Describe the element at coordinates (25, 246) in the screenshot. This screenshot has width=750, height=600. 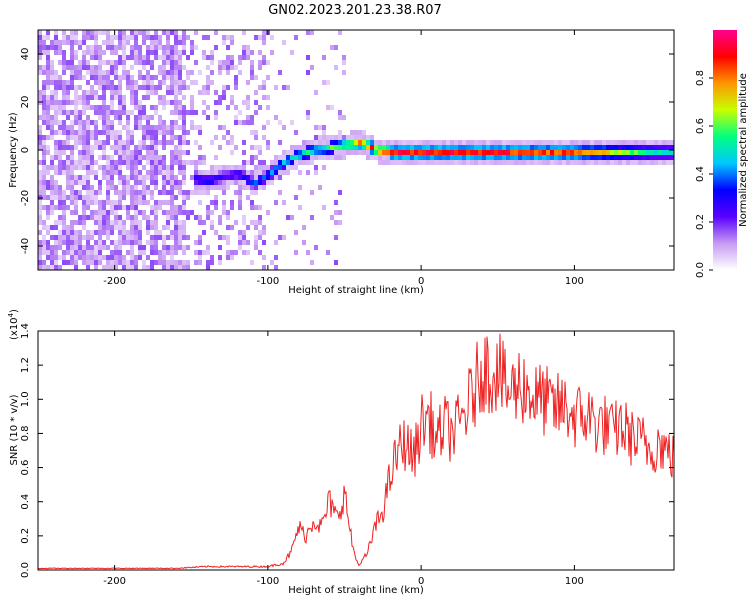
I see `spectrogram-y-tick-label: -40` at that location.